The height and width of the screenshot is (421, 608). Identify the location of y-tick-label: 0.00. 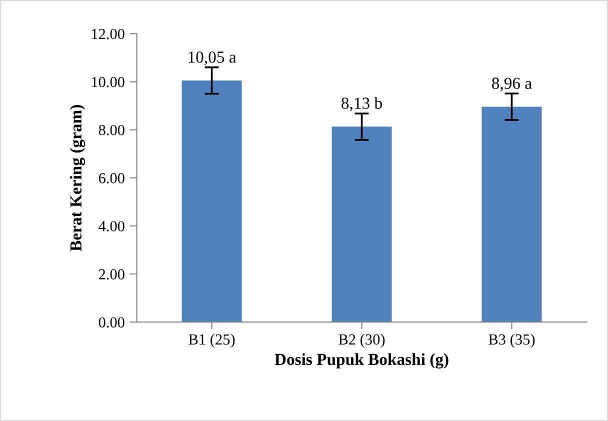
(111, 322).